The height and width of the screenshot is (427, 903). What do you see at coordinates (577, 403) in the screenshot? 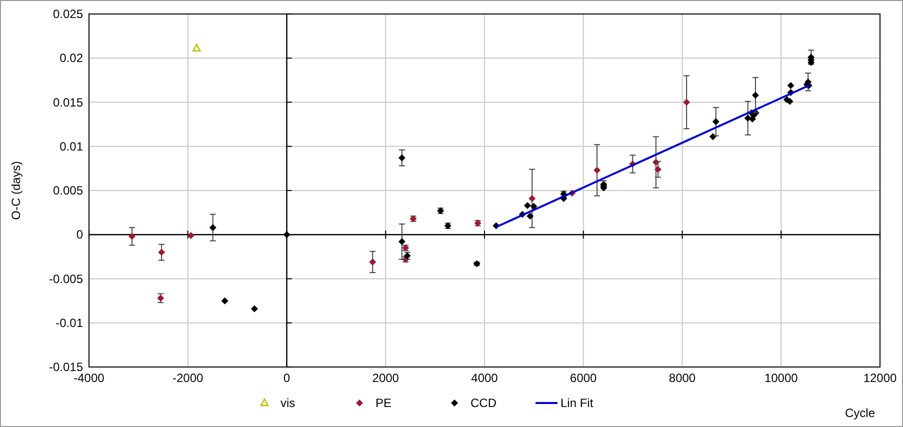
I see `legend-label: Lin Fit` at bounding box center [577, 403].